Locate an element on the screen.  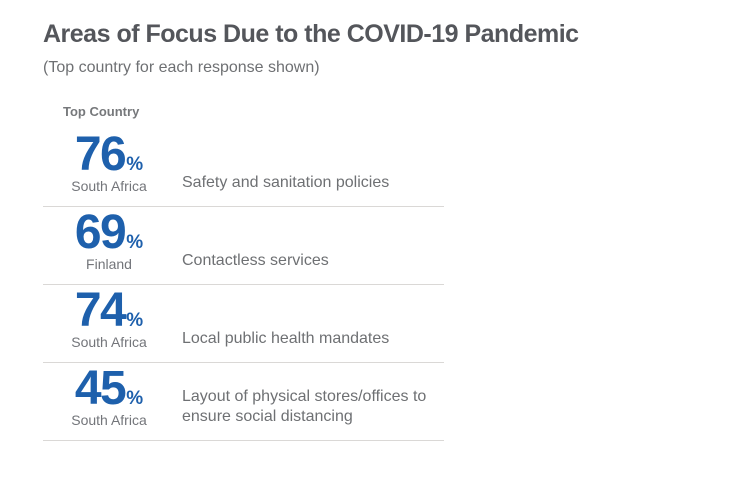
percent-value: 45% is located at coordinates (109, 389).